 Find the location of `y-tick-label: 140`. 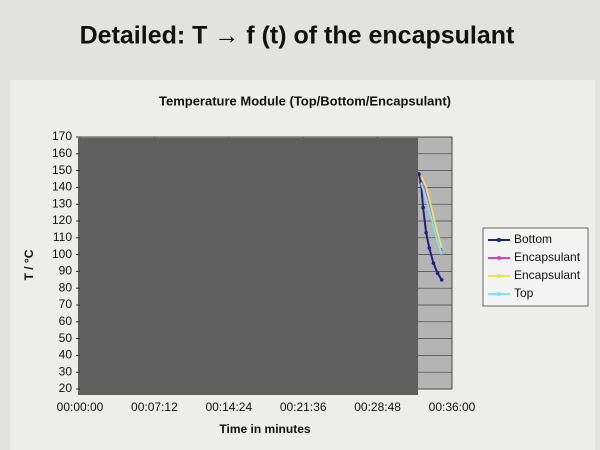

y-tick-label: 140 is located at coordinates (62, 187).